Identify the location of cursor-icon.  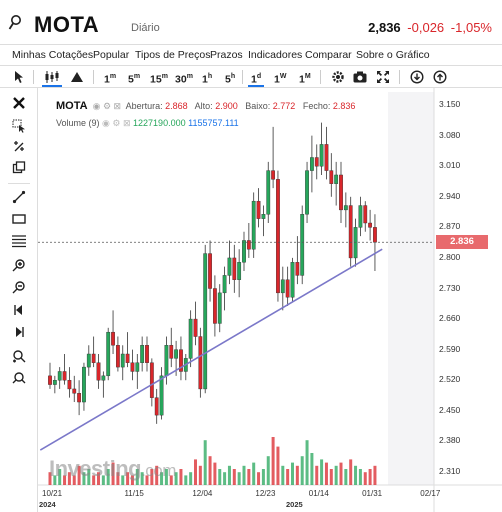
(19, 77).